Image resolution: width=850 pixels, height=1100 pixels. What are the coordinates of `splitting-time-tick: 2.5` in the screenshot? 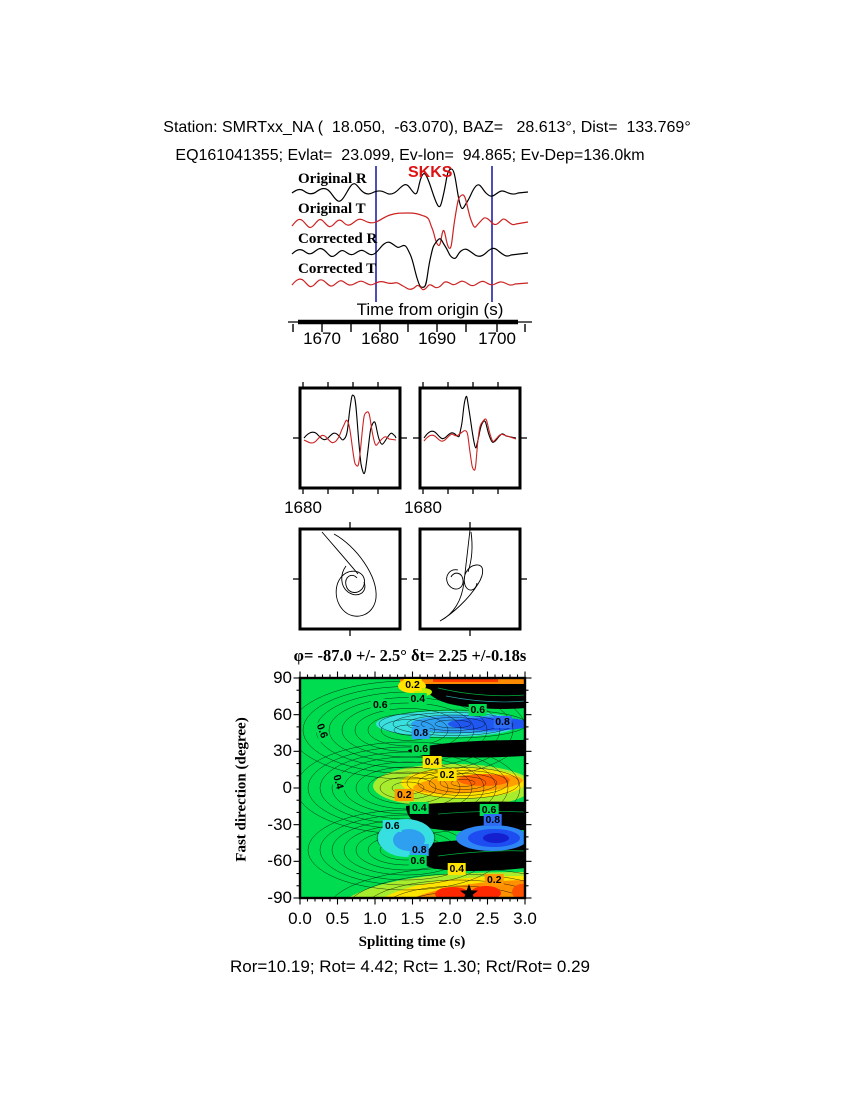 It's located at (487, 918).